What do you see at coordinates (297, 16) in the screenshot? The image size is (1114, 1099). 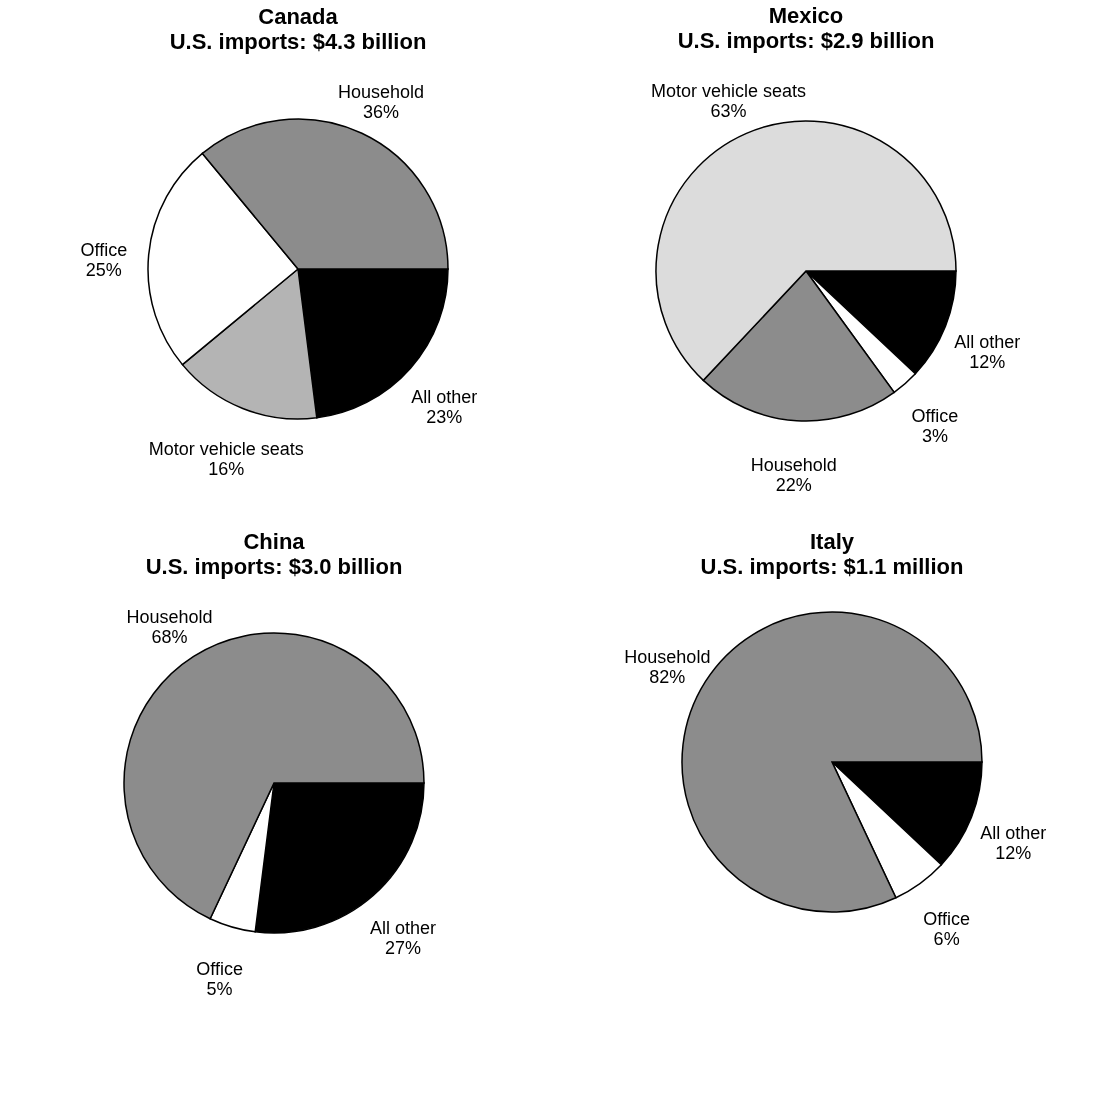 I see `chart-title: Canada` at bounding box center [297, 16].